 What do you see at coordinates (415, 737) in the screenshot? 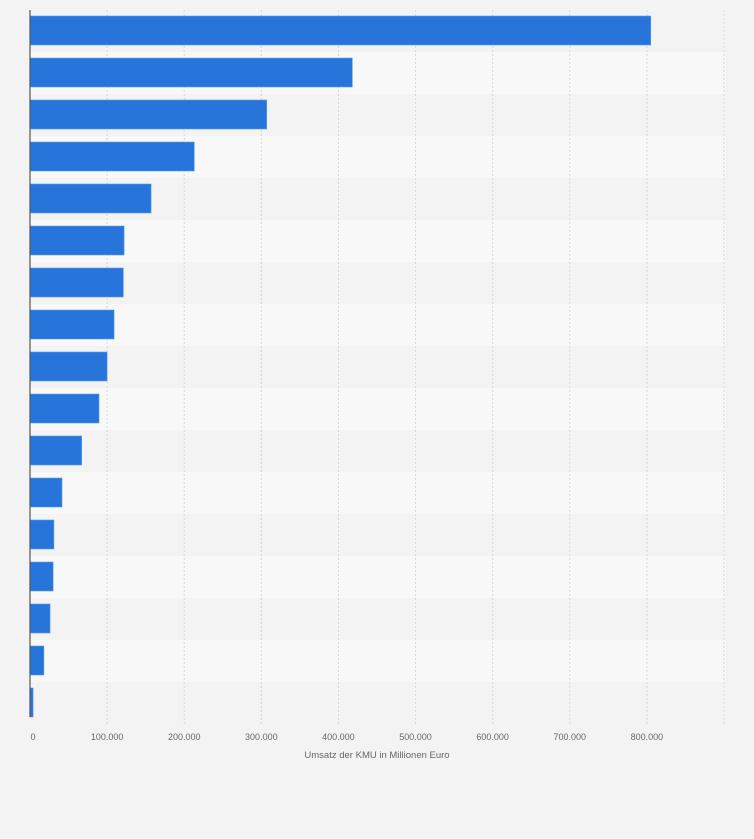
I see `x-tick-label: 500.000` at bounding box center [415, 737].